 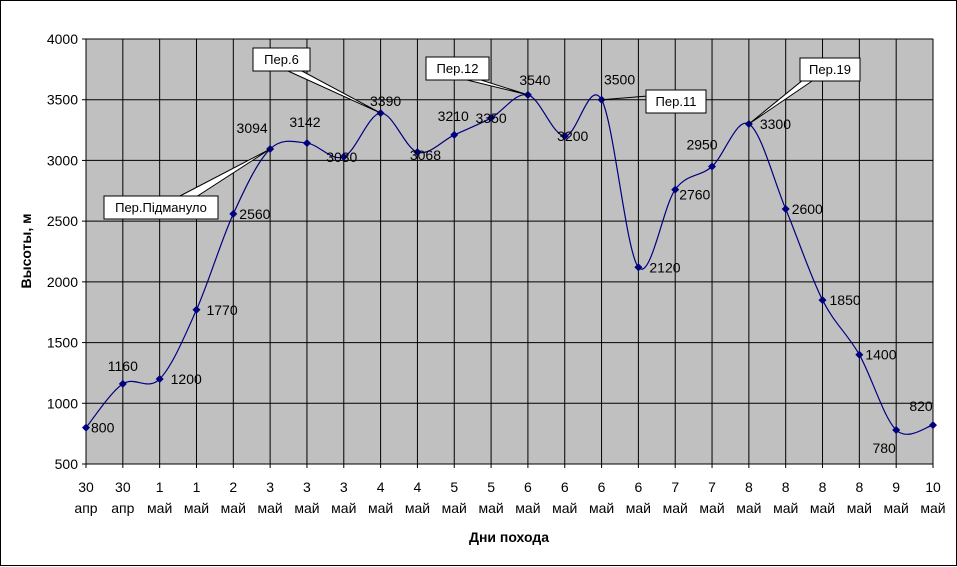 I want to click on x-tick-day: 2, so click(x=233, y=487).